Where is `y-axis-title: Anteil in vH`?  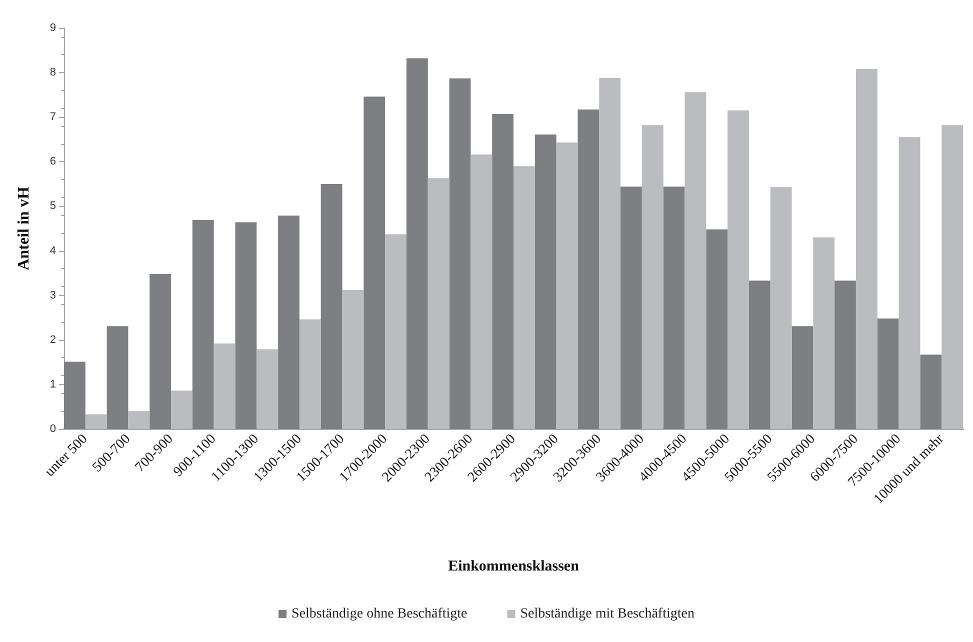 y-axis-title: Anteil in vH is located at coordinates (24, 228).